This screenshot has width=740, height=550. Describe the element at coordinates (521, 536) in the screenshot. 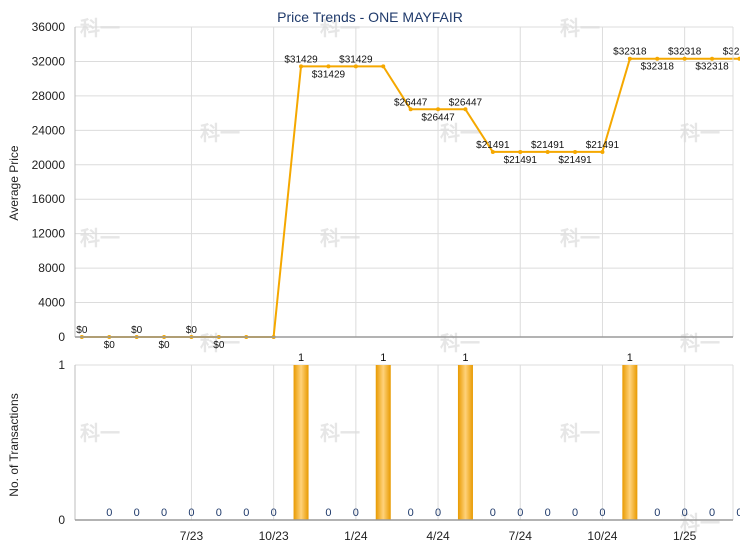

I see `x-tick-label: 7/24` at that location.